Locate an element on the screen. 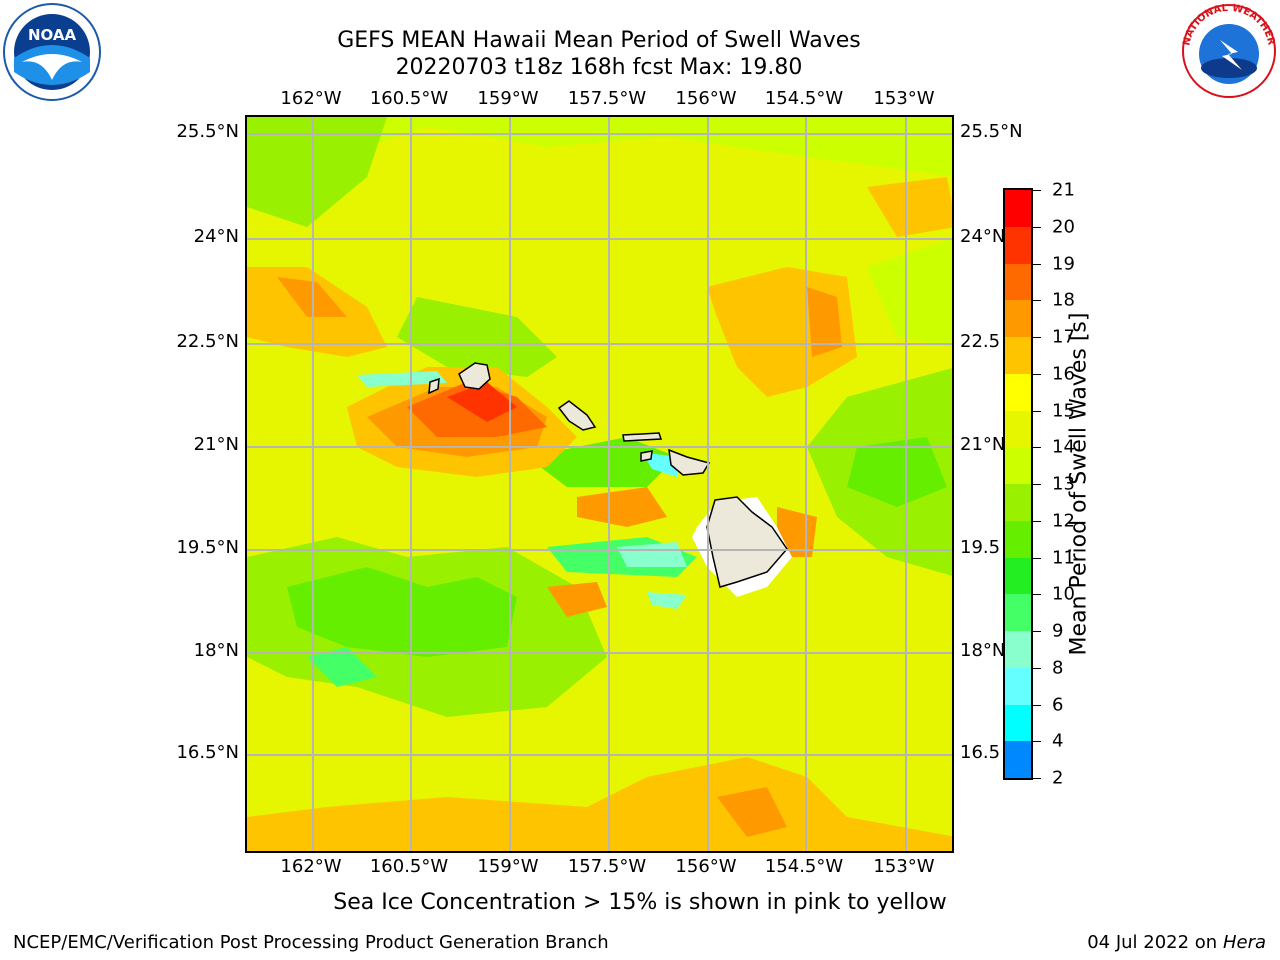  nws-logo: NATIONAL WEATHER SERVICE is located at coordinates (1227, 50).